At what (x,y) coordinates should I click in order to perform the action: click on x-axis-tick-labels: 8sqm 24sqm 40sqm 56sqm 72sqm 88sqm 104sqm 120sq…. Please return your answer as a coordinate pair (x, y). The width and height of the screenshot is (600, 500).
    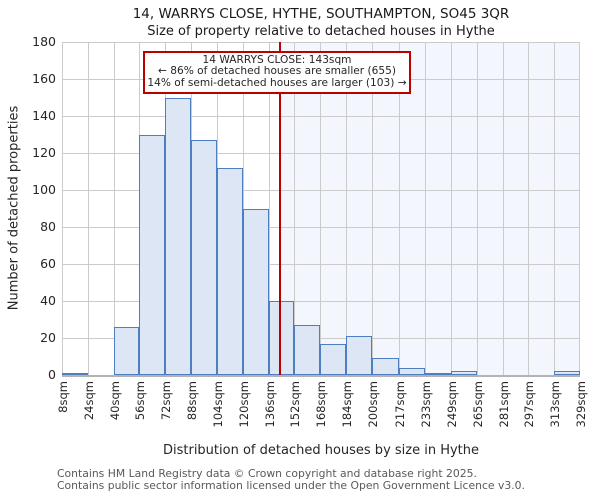
    Looking at the image, I should click on (322, 412).